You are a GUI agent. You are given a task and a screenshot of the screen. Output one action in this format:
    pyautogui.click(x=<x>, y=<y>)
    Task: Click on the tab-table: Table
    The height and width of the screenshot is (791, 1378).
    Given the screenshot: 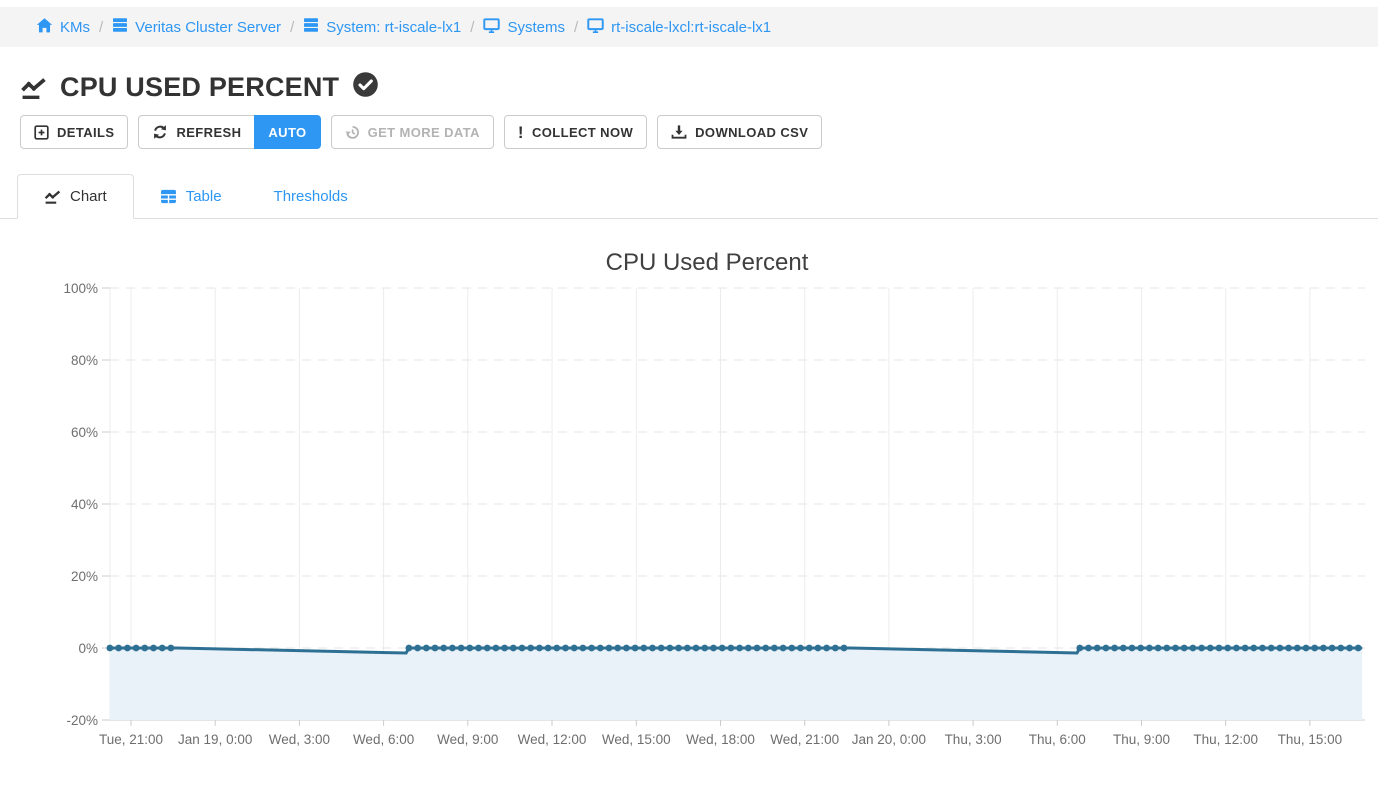 What is the action you would take?
    pyautogui.click(x=191, y=196)
    